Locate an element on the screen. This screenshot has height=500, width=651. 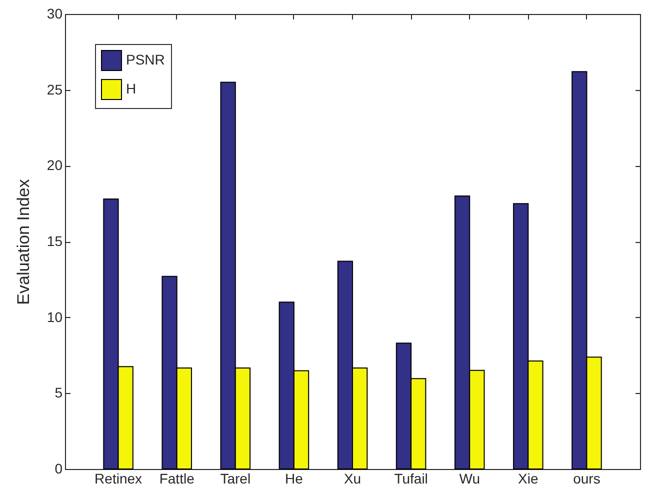
x-tick-label: Xie is located at coordinates (528, 478).